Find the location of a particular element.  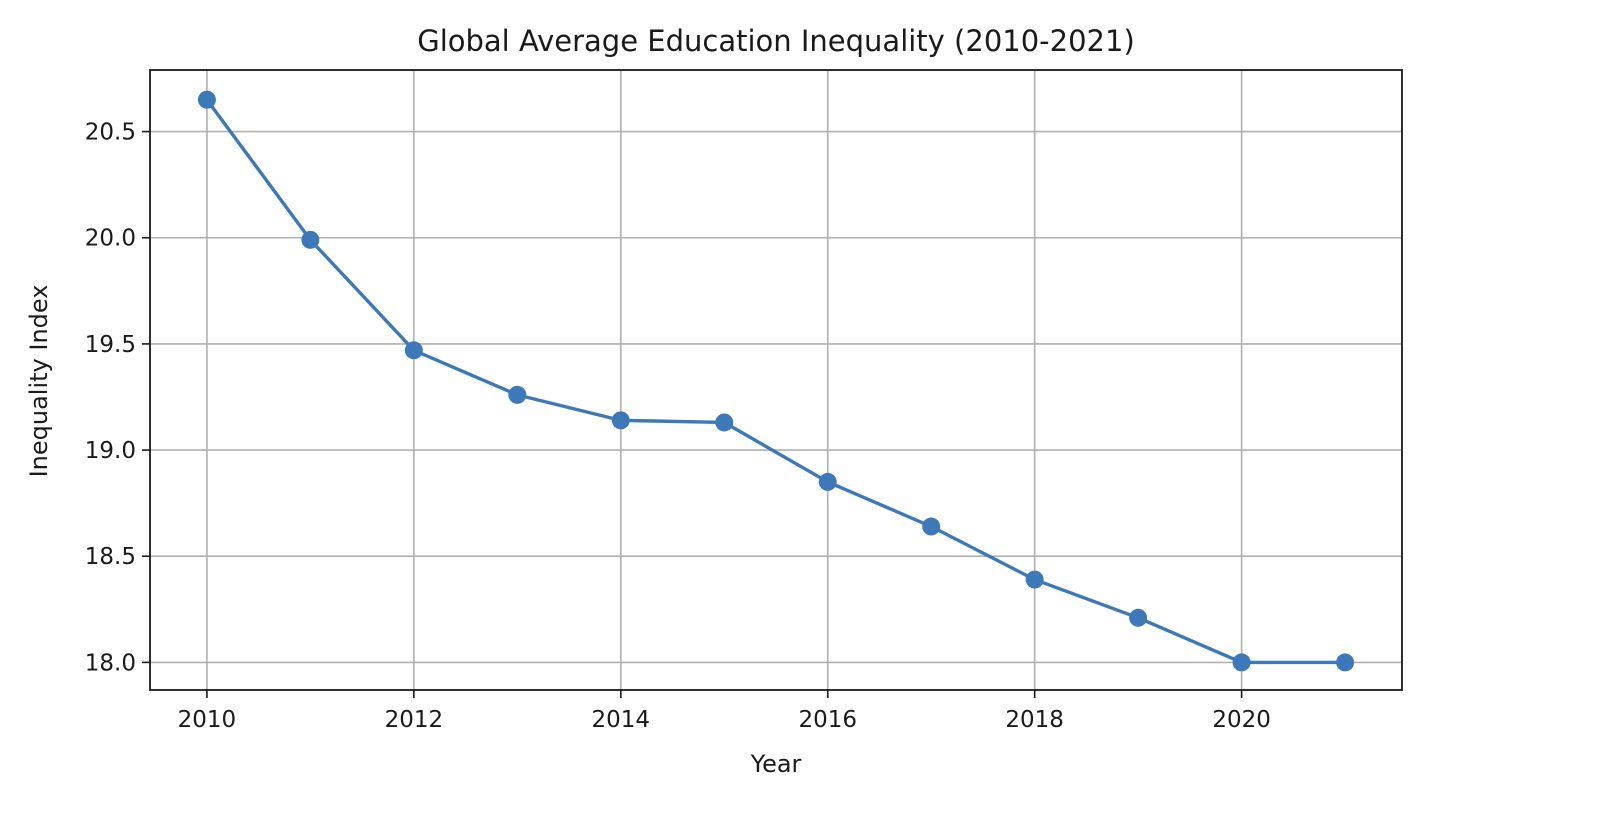

x-tick-label: 2020 is located at coordinates (1241, 720).